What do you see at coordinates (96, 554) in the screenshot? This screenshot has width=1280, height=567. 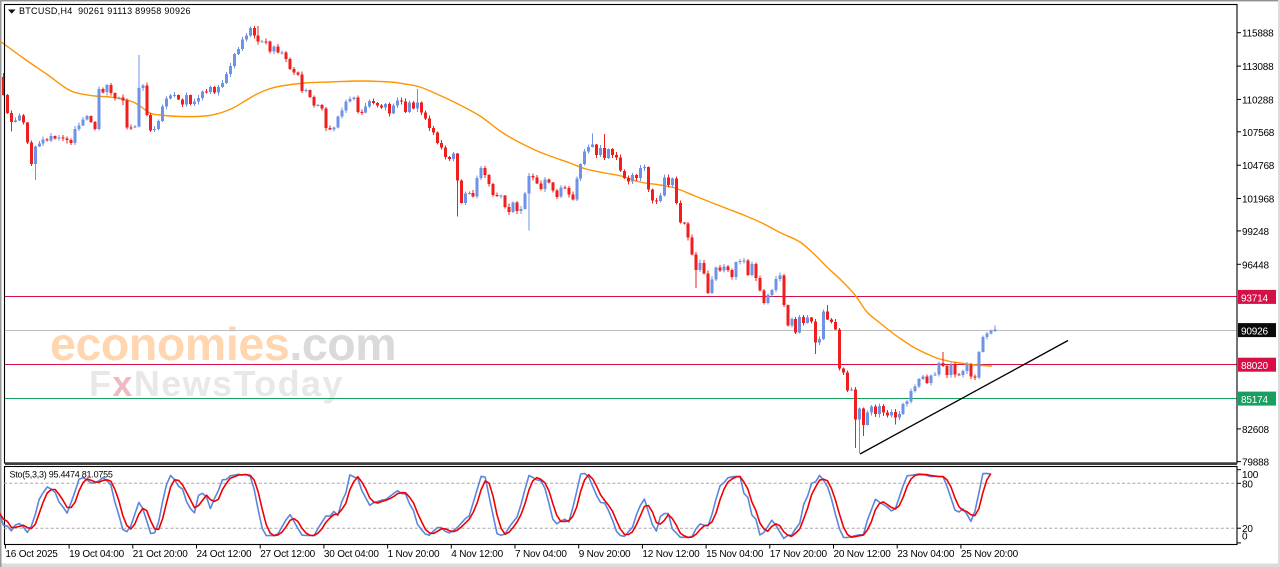 I see `svg-text: 19 Oct 04:00` at bounding box center [96, 554].